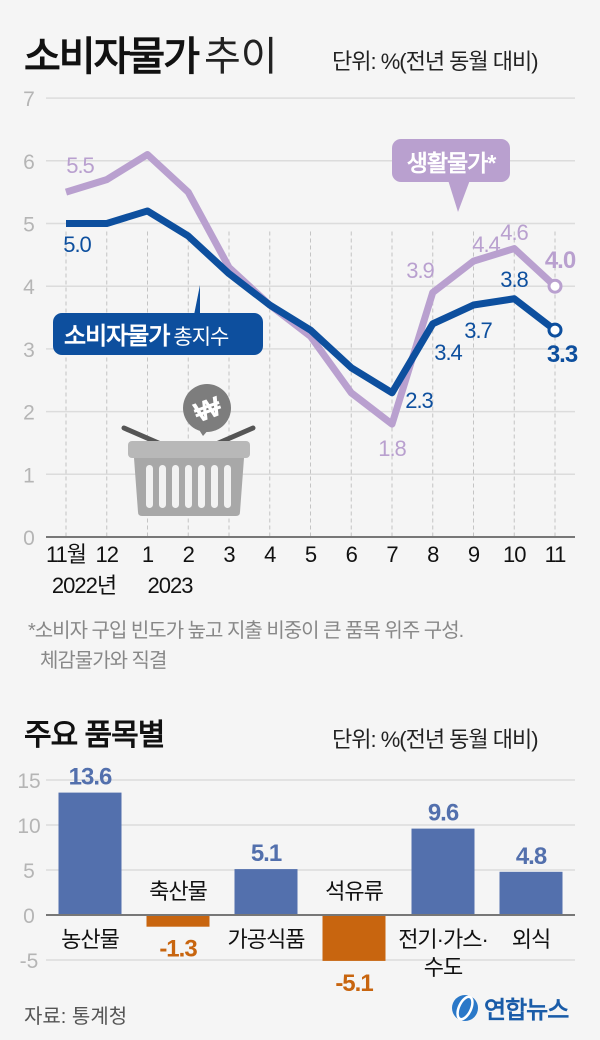 The width and height of the screenshot is (600, 1040). Describe the element at coordinates (66, 554) in the screenshot. I see `x-tick: 11월` at that location.